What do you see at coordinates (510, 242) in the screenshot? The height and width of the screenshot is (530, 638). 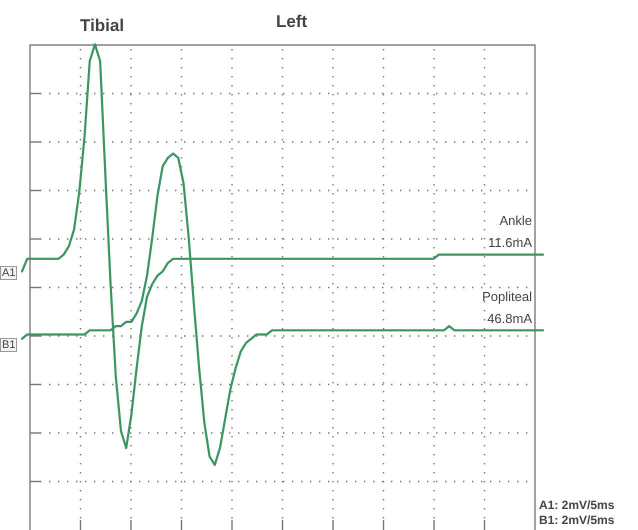 I see `annotation: 11.6mA` at bounding box center [510, 242].